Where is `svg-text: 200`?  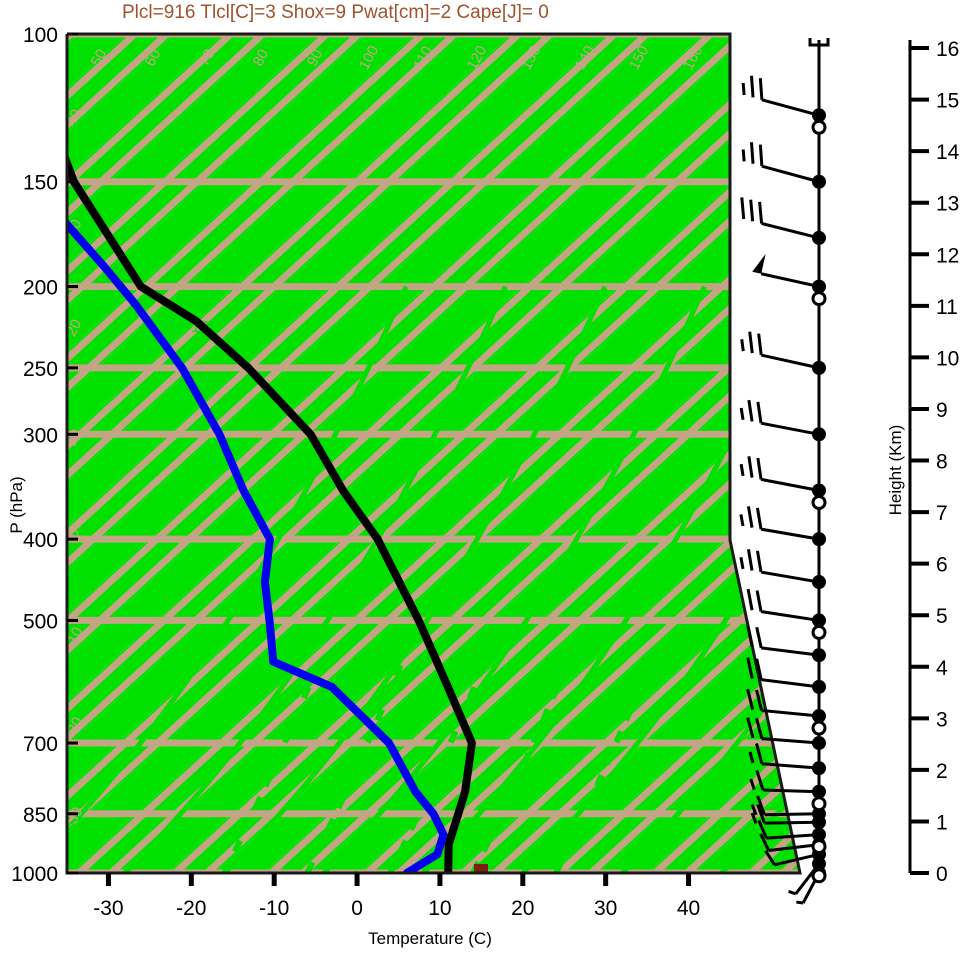 svg-text: 200 is located at coordinates (40, 288).